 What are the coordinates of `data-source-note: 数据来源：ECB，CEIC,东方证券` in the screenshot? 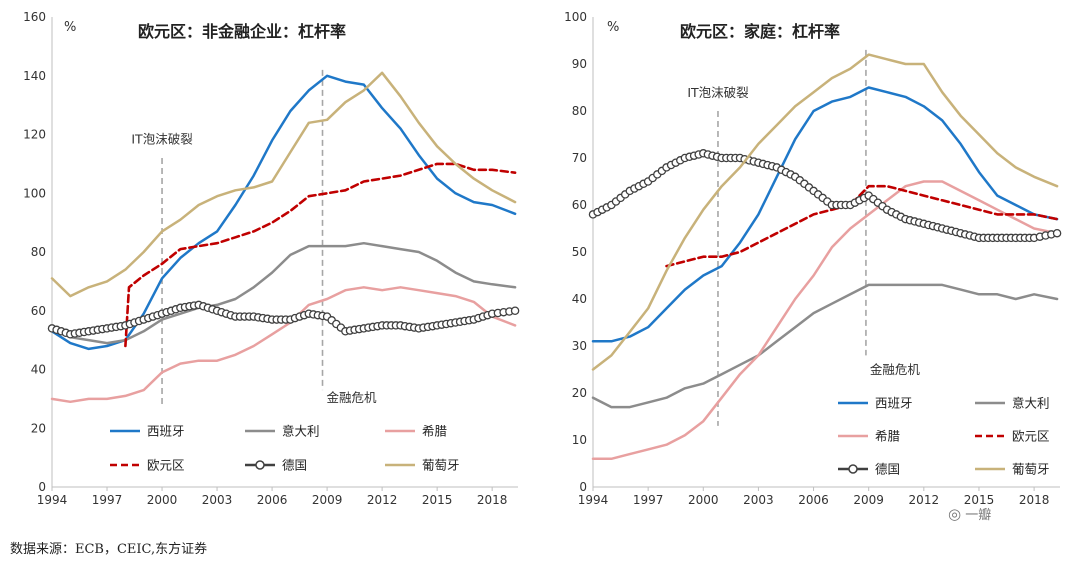 It's located at (109, 549).